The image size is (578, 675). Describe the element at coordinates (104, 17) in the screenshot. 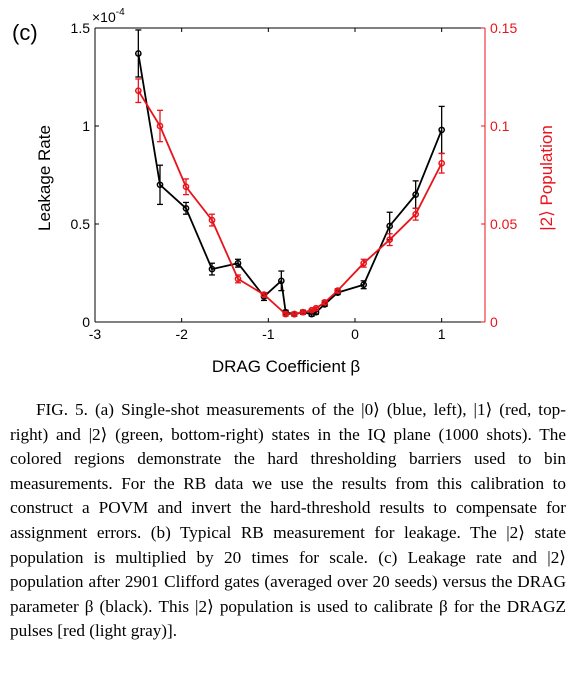

I see `exponent-base: ×10` at that location.